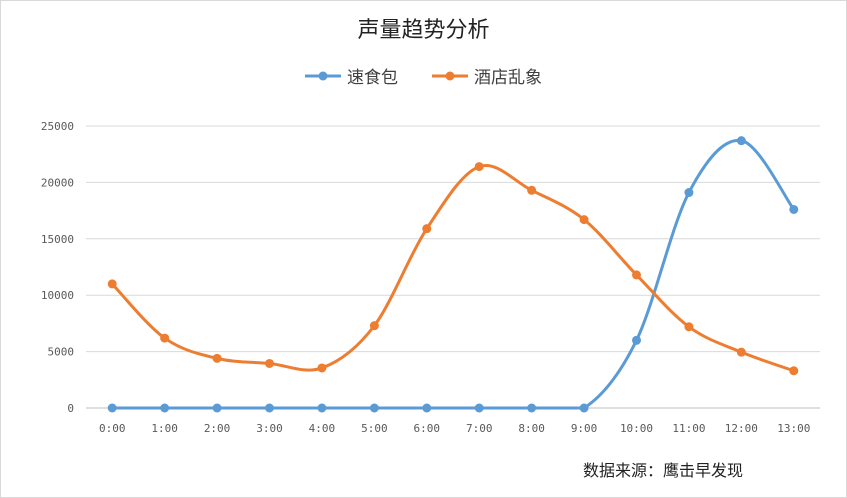 The image size is (847, 498). What do you see at coordinates (164, 428) in the screenshot?
I see `x-tick-label: 1:00` at bounding box center [164, 428].